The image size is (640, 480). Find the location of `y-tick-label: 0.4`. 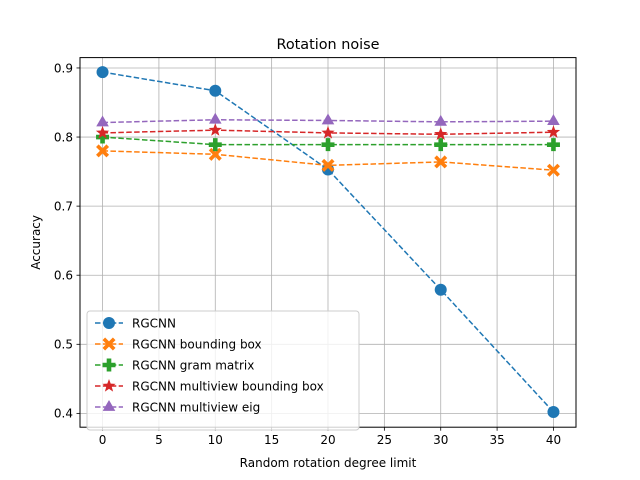

y-tick-label: 0.4 is located at coordinates (63, 414).